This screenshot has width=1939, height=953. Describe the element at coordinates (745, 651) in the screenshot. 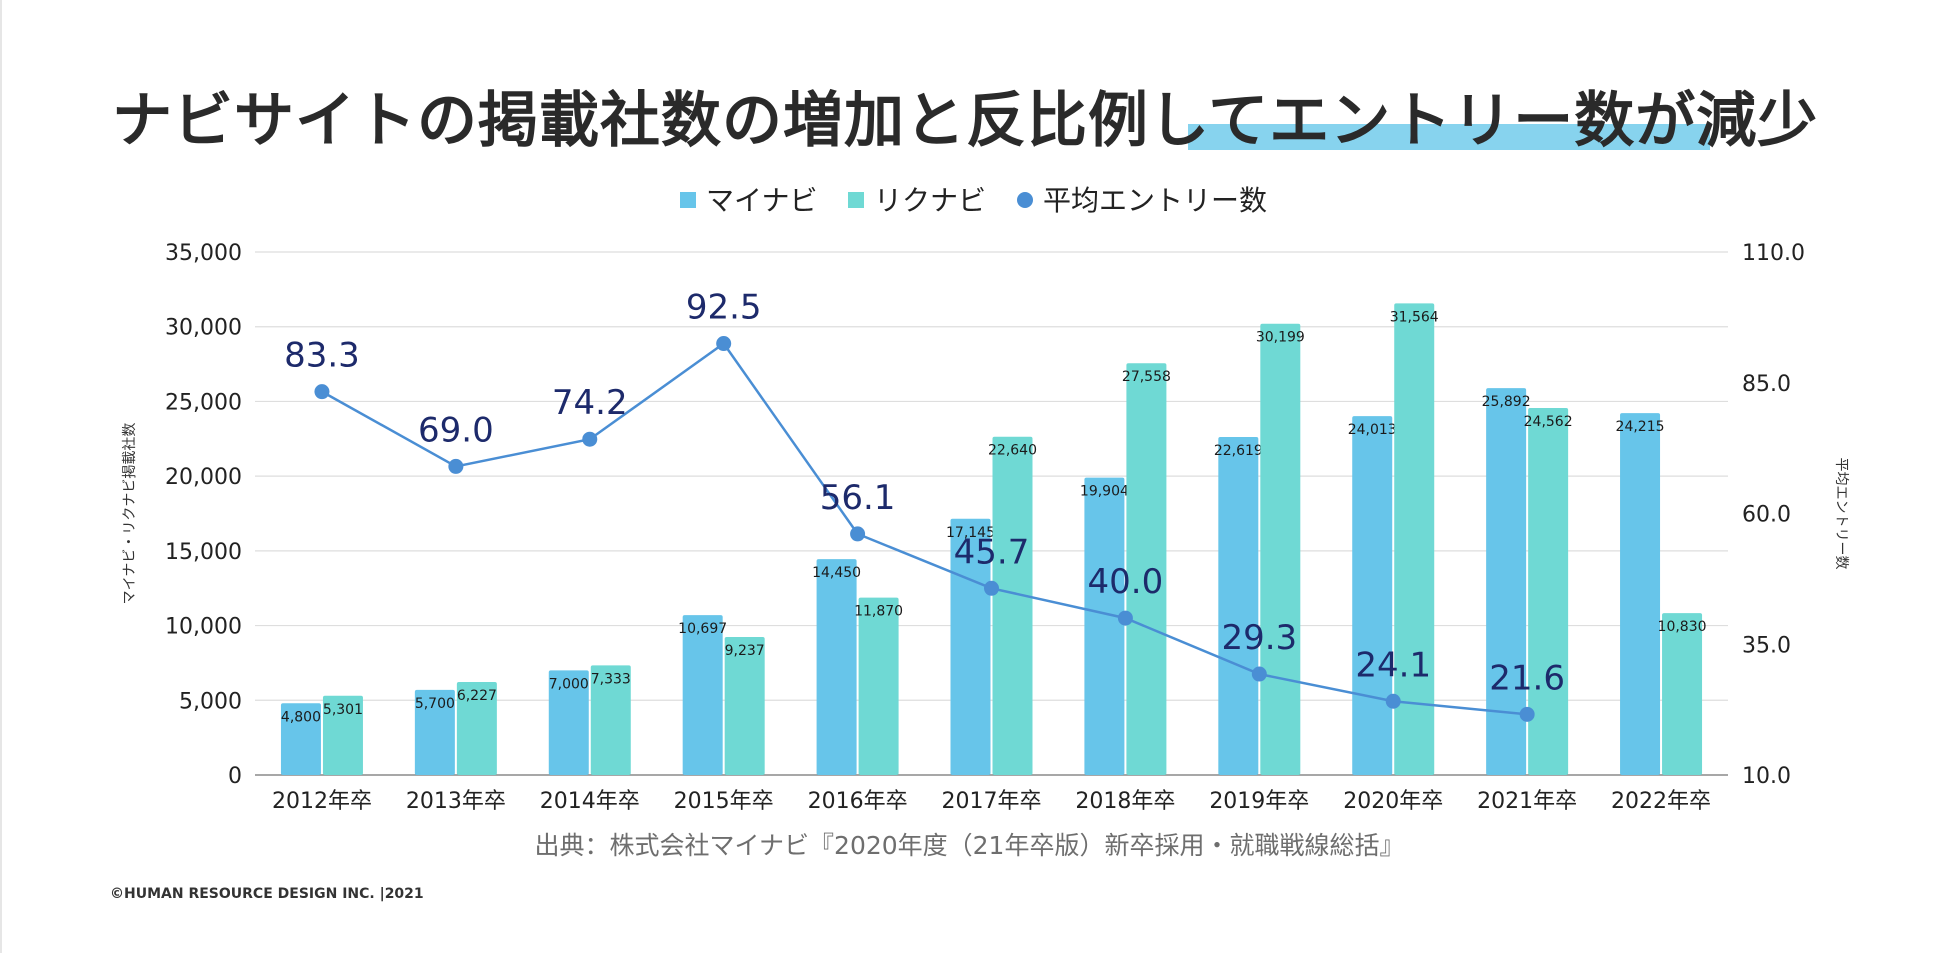

I see `bar-label-rikunabi: 9,237` at that location.